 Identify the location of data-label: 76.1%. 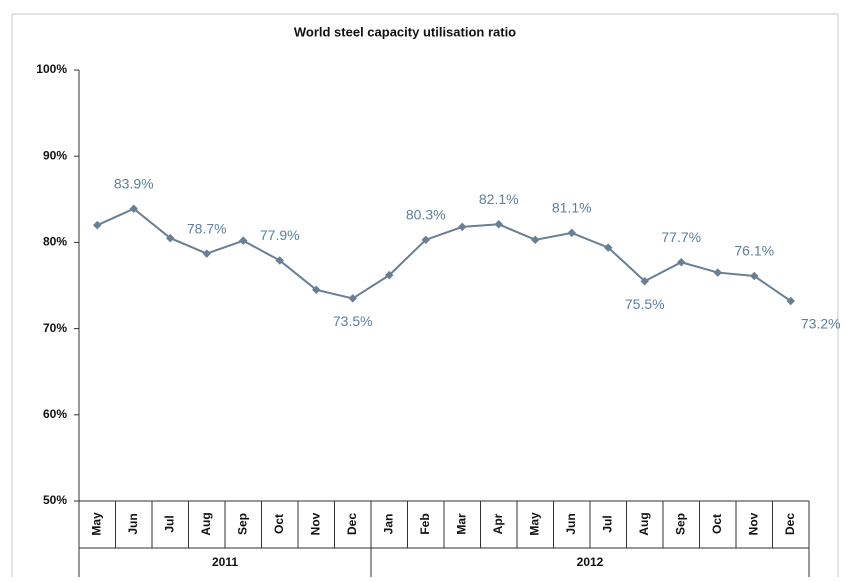
(754, 251).